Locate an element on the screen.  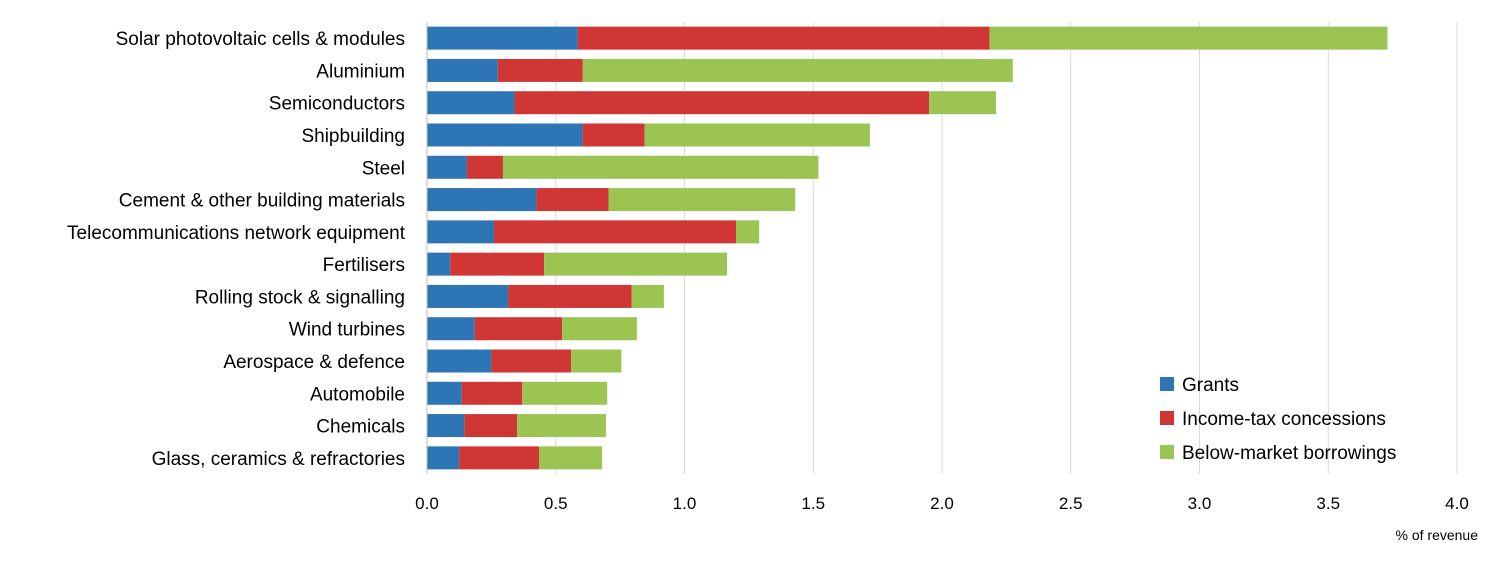
category-label: Chemicals is located at coordinates (360, 427).